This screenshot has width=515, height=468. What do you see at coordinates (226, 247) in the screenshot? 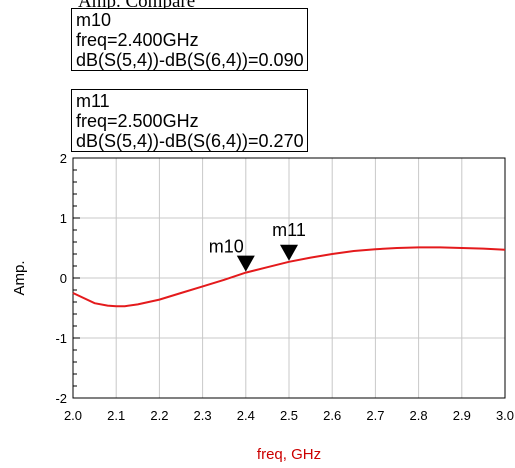
I see `marker-label: m10` at bounding box center [226, 247].